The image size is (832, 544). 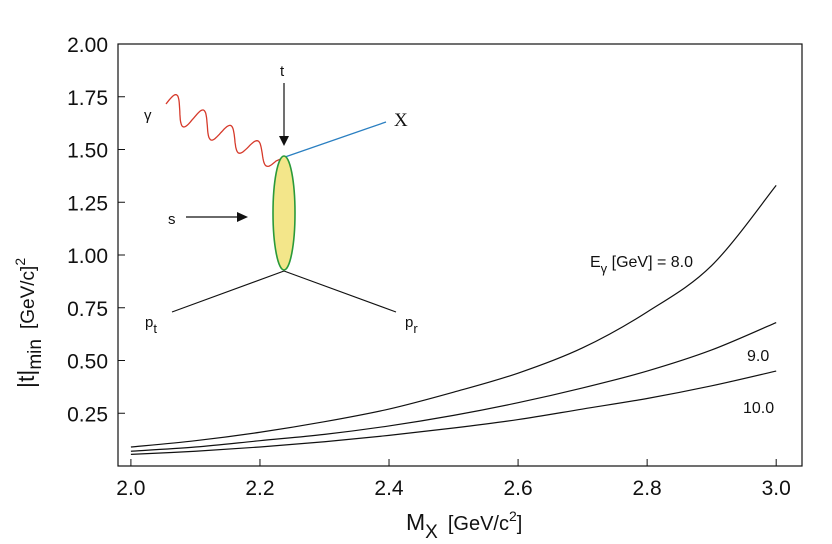 What do you see at coordinates (149, 322) in the screenshot?
I see `inset-pt-main: p` at bounding box center [149, 322].